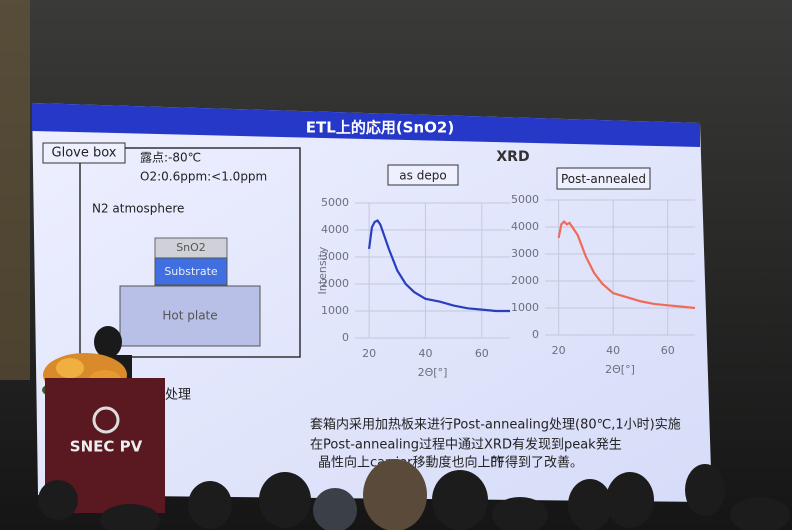 This screenshot has width=792, height=530. Describe the element at coordinates (106, 447) in the screenshot. I see `podium-text: SNEC PV` at that location.